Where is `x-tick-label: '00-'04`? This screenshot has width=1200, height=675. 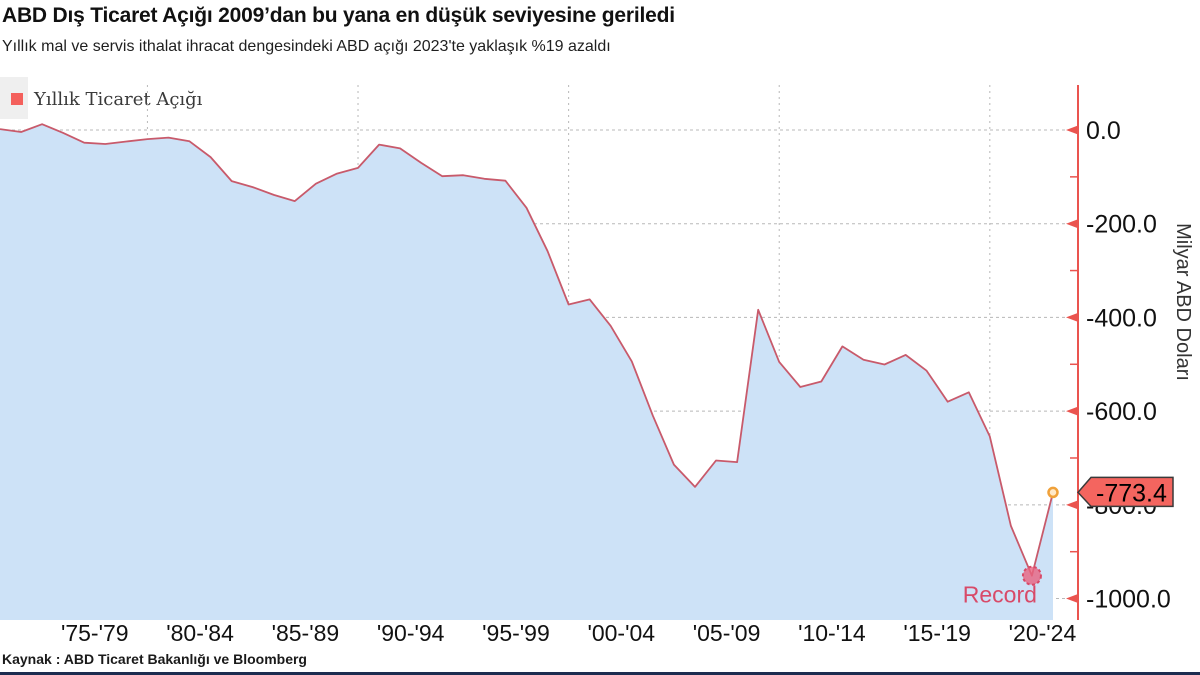 x-tick-label: '00-'04 is located at coordinates (621, 633).